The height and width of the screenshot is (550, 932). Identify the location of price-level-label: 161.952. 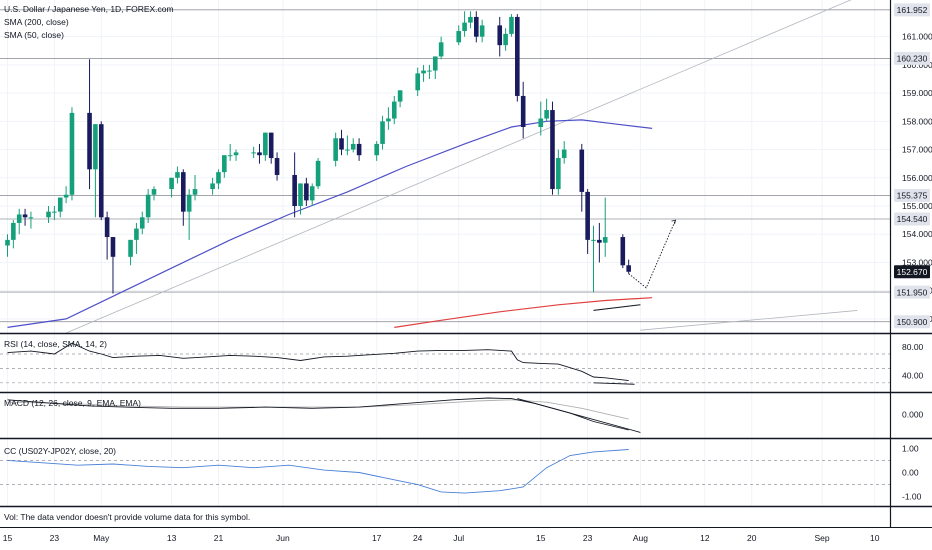
(912, 10).